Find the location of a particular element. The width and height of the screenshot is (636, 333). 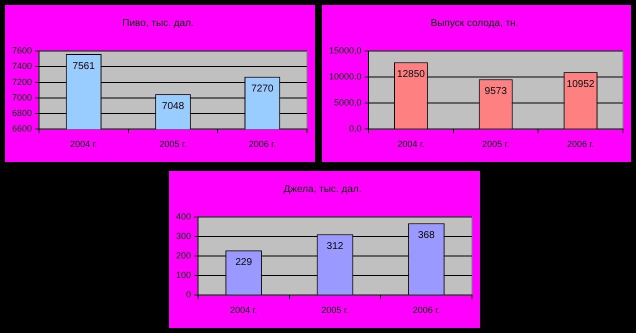

y-tick-label: 7400 is located at coordinates (22, 66).